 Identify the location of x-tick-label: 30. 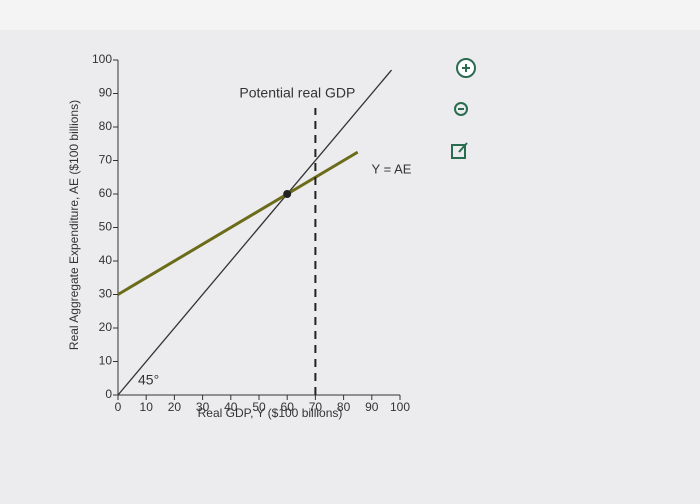
(203, 407).